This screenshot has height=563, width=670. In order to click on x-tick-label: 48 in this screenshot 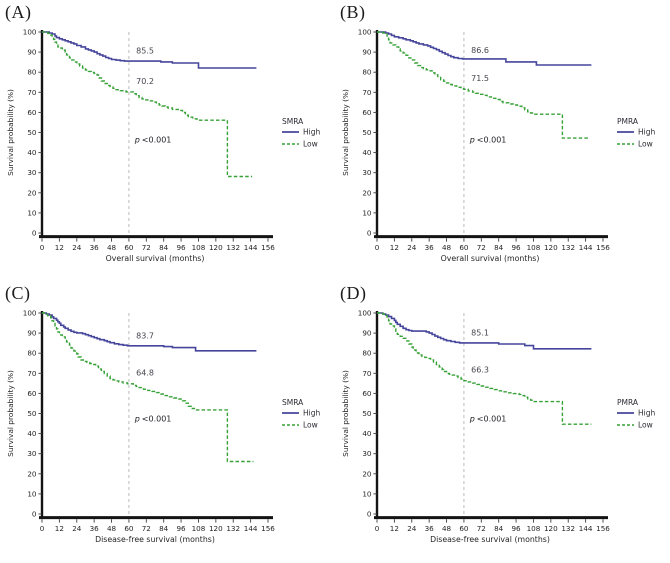, I will do `click(112, 247)`.